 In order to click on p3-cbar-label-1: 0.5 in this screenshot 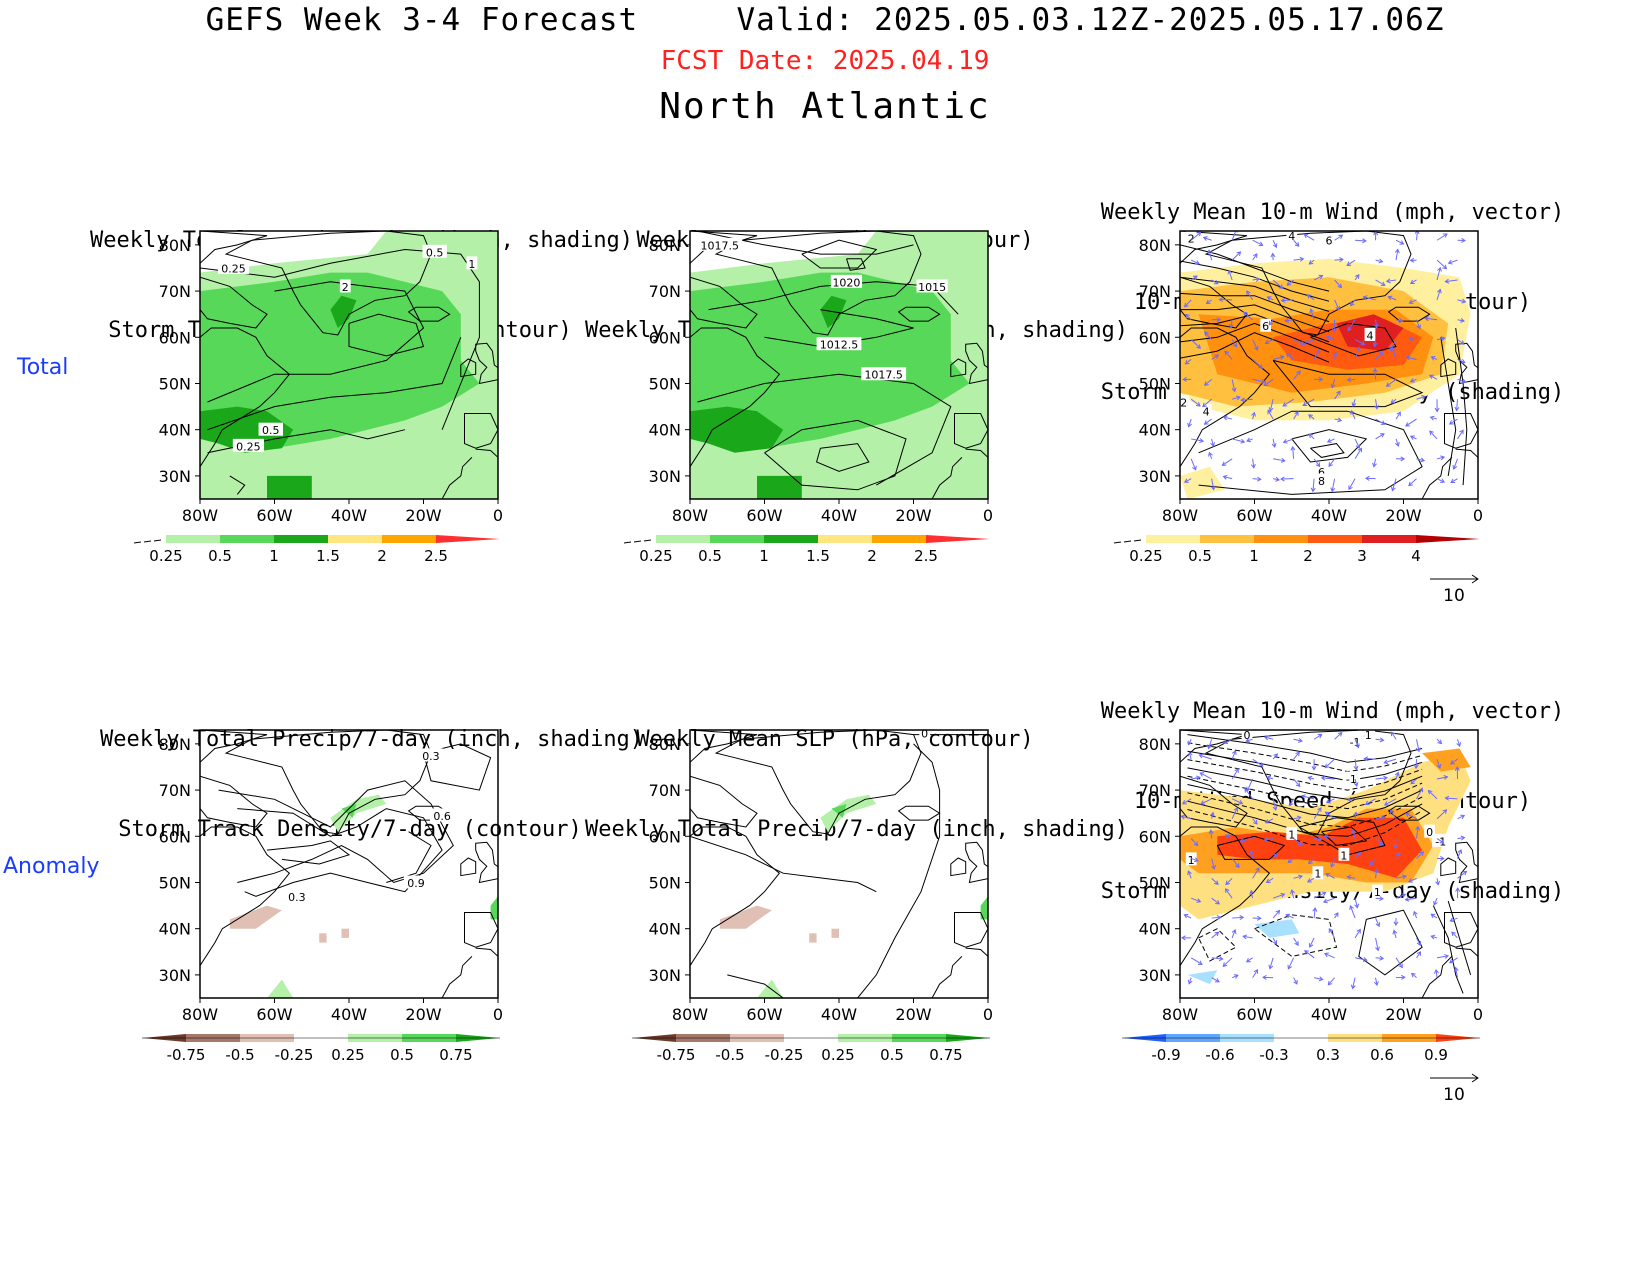, I will do `click(1200, 556)`.